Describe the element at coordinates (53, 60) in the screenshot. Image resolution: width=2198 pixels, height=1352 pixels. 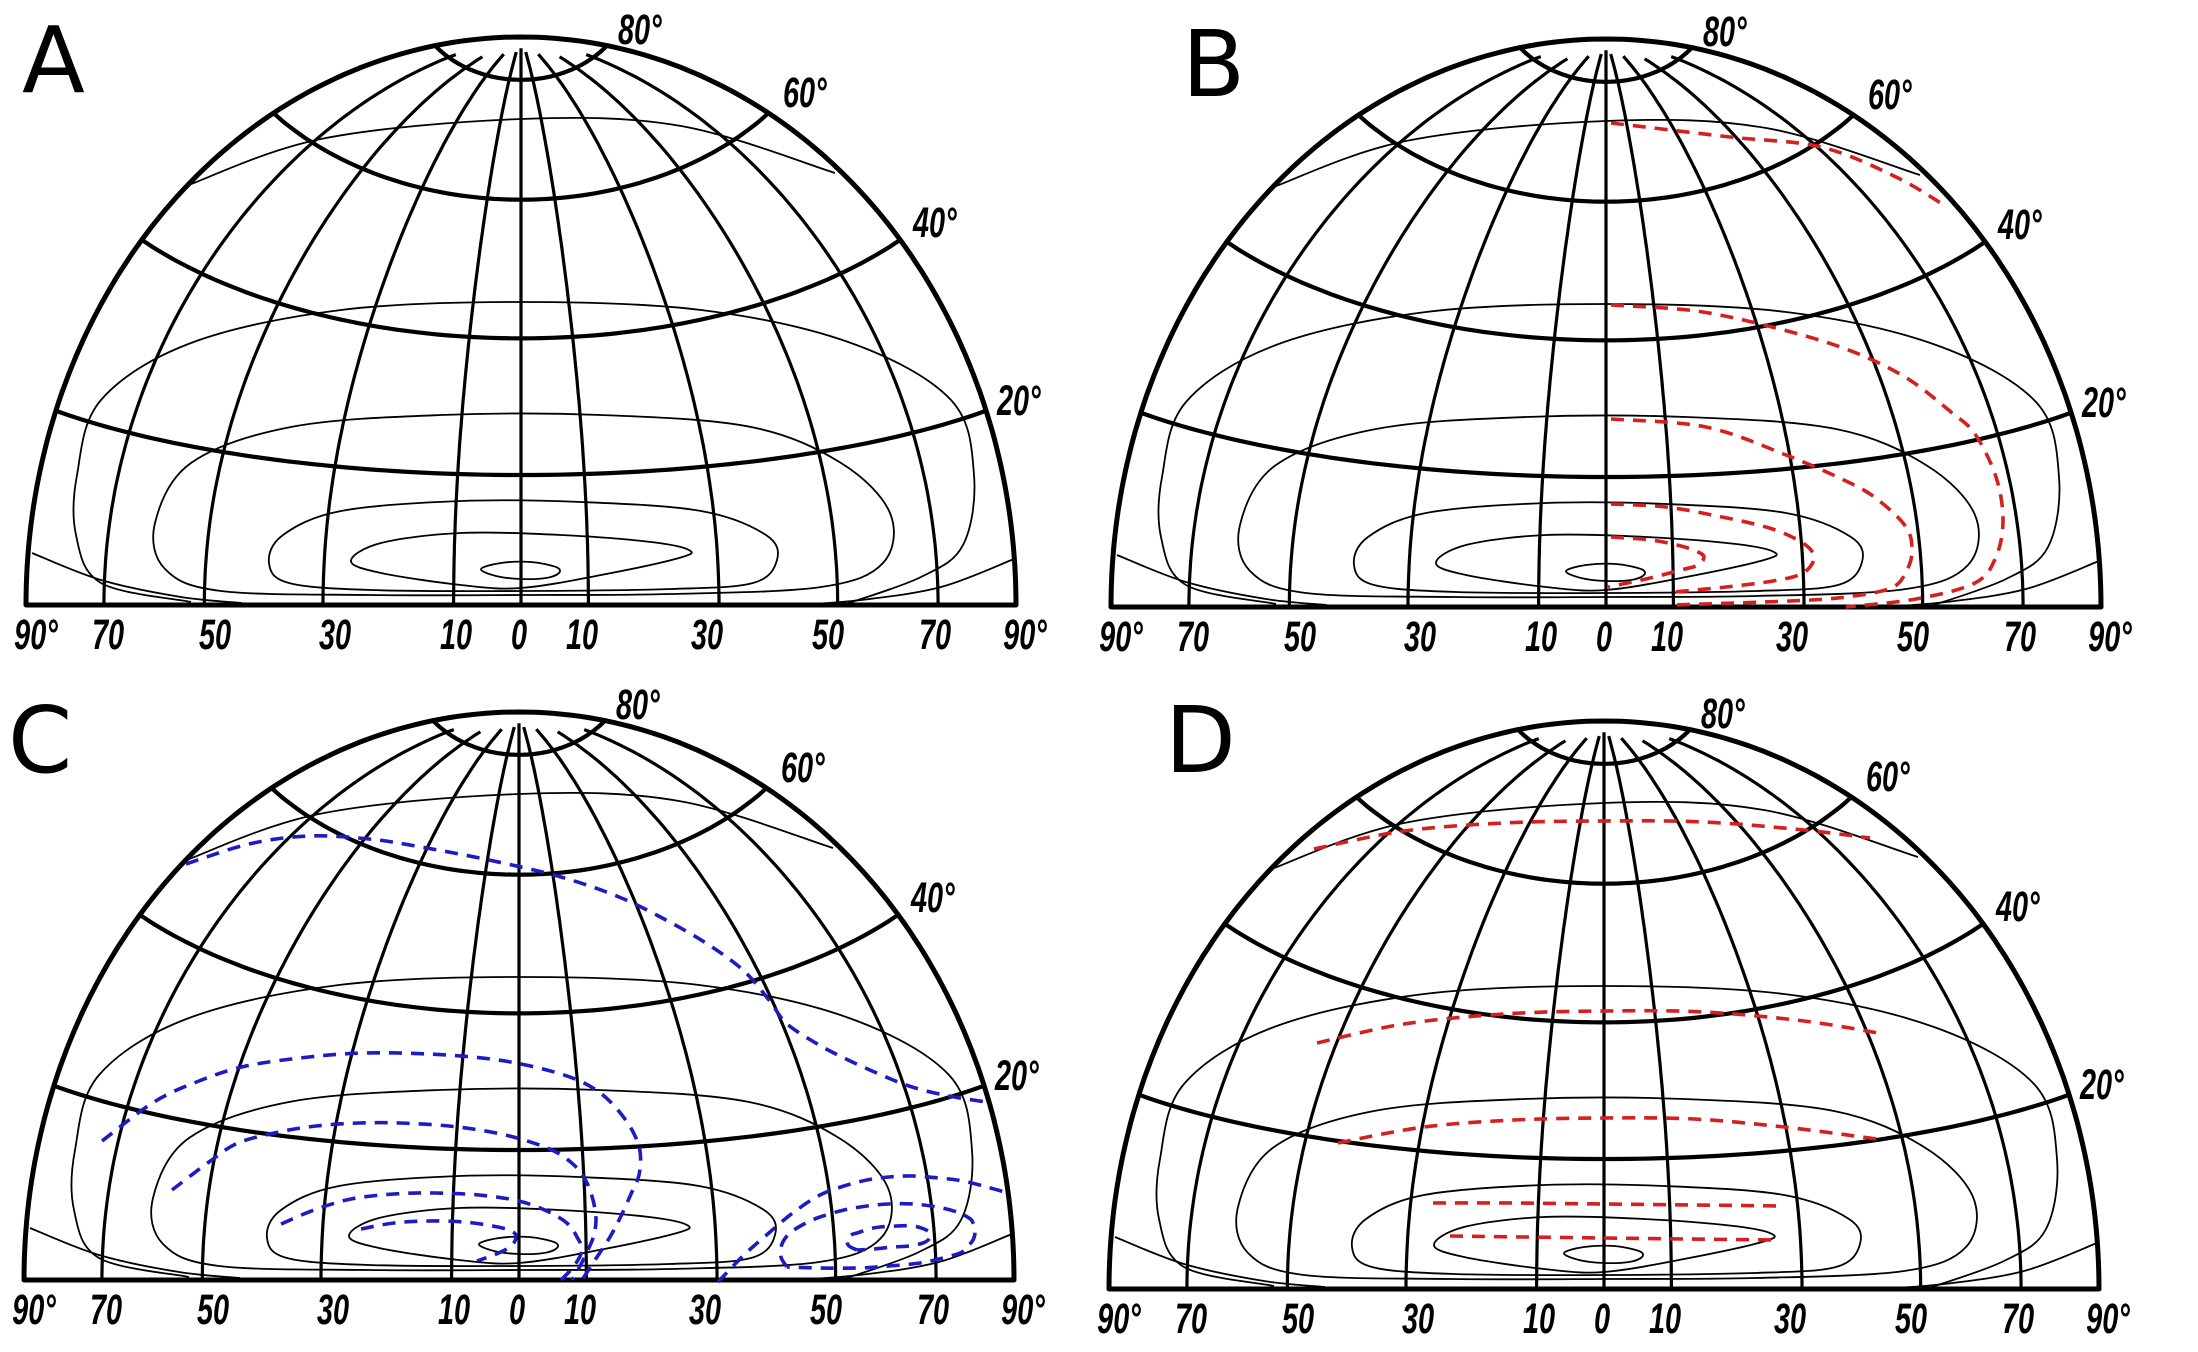
I see `panel-letter: A` at that location.